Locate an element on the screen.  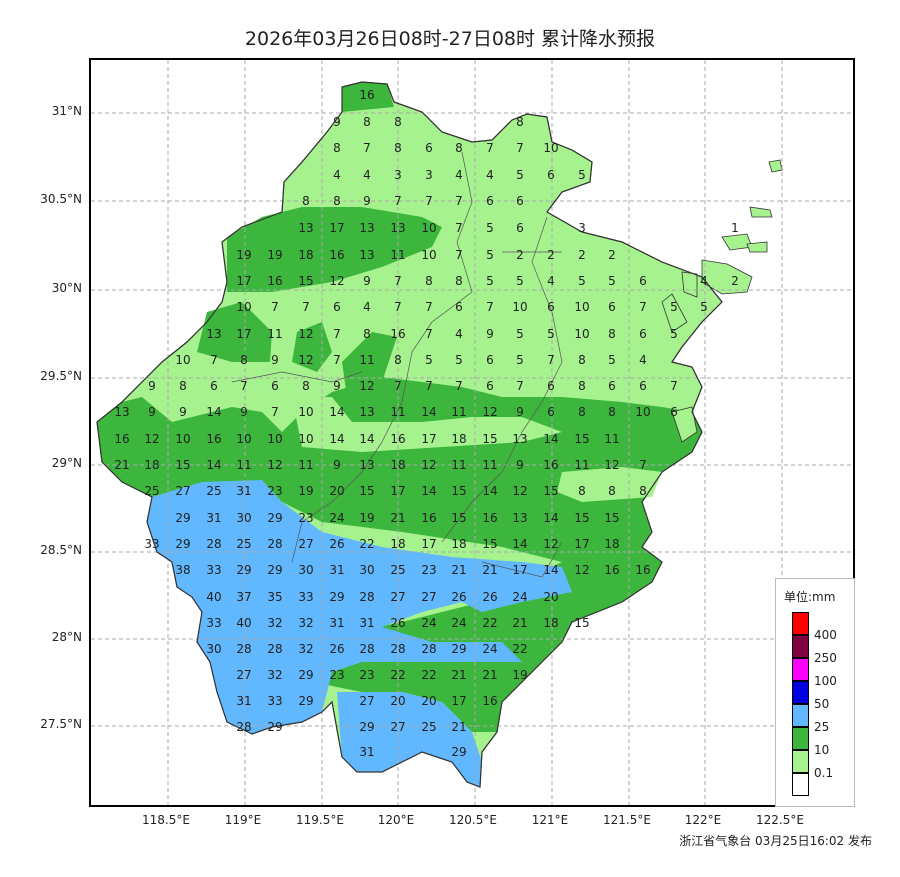
y-label-29-5n: 29.5°N is located at coordinates (61, 376).